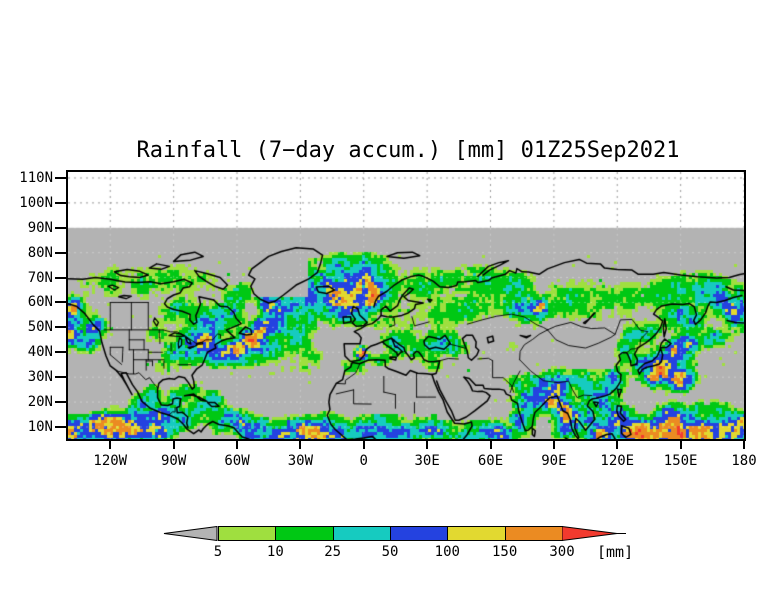 The image size is (784, 612). Describe the element at coordinates (300, 461) in the screenshot. I see `x-tick-label: 30W` at that location.